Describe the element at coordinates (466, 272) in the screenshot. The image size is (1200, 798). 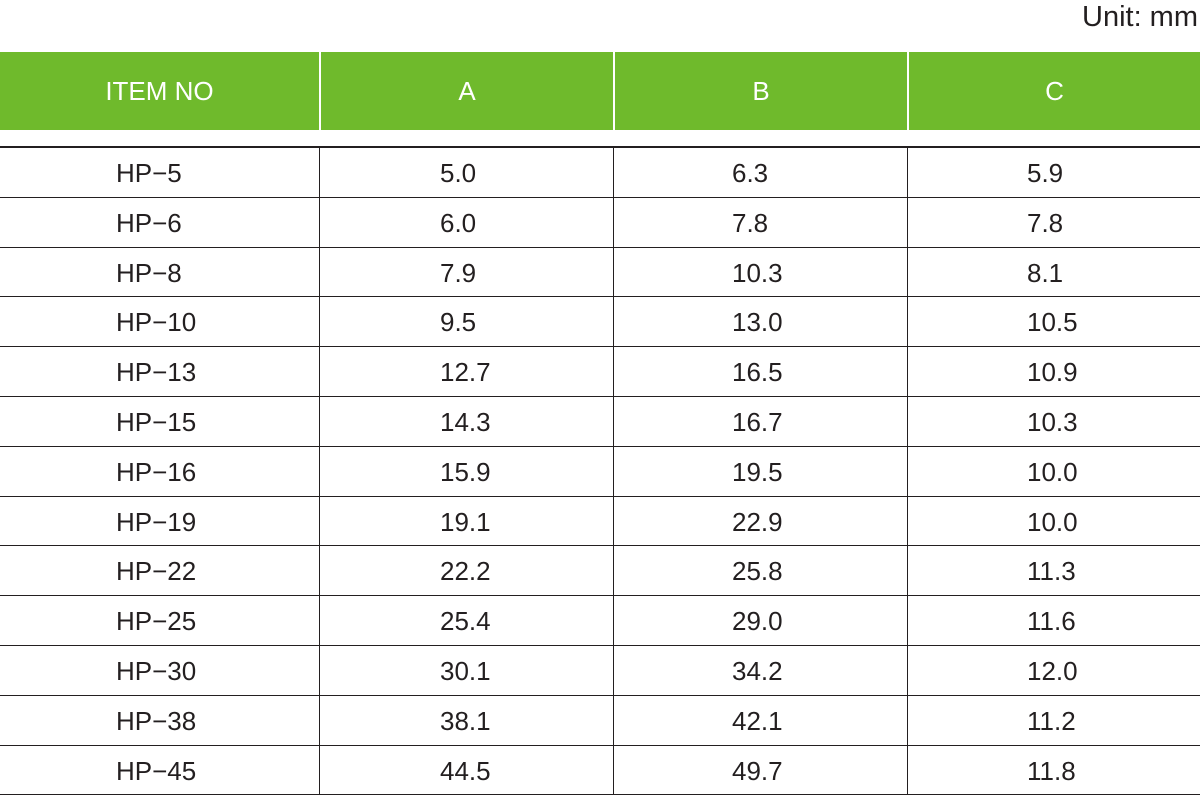
I see `cell-a: 7.9` at that location.